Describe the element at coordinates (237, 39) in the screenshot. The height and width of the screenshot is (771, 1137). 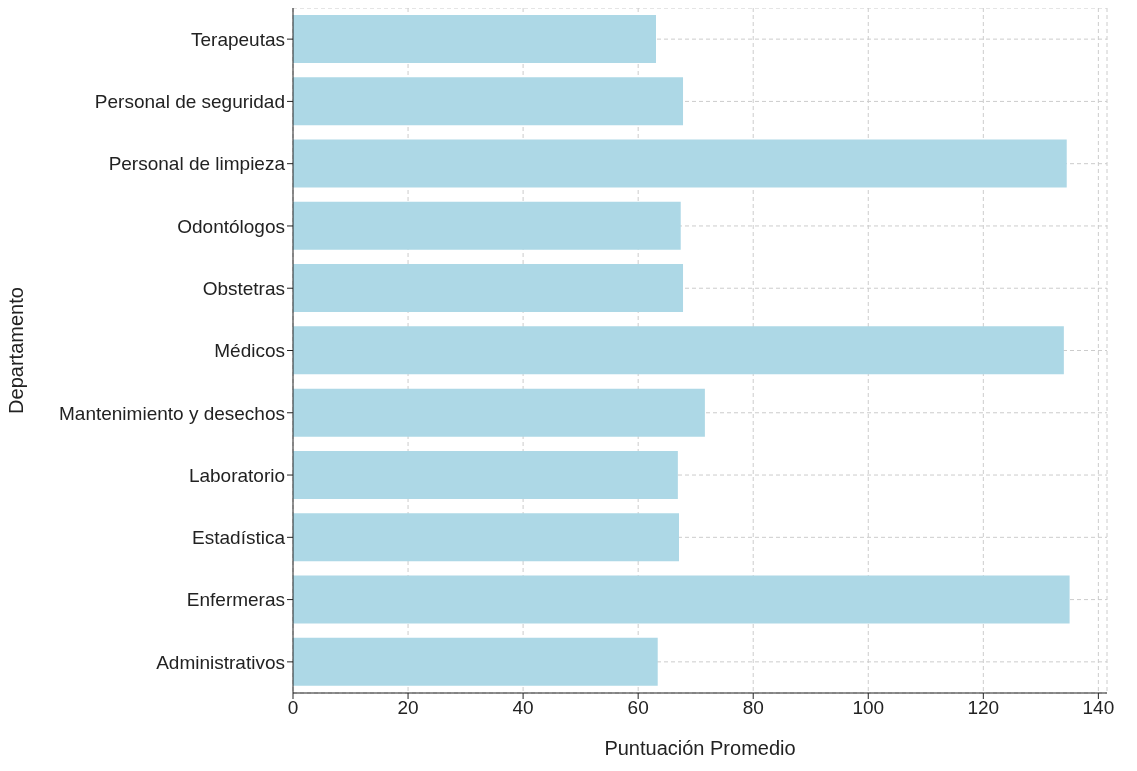
I see `y-tick-label: Terapeutas` at that location.